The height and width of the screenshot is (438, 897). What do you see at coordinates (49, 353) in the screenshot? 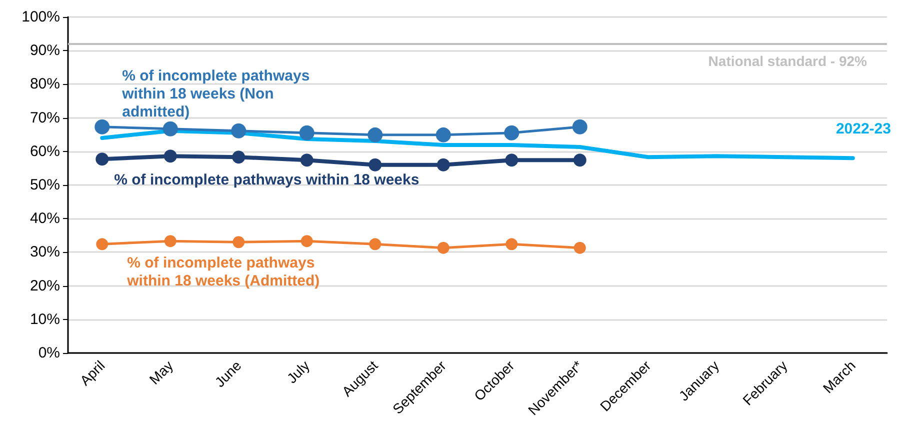
I see `y-tick-label: 0%` at bounding box center [49, 353].